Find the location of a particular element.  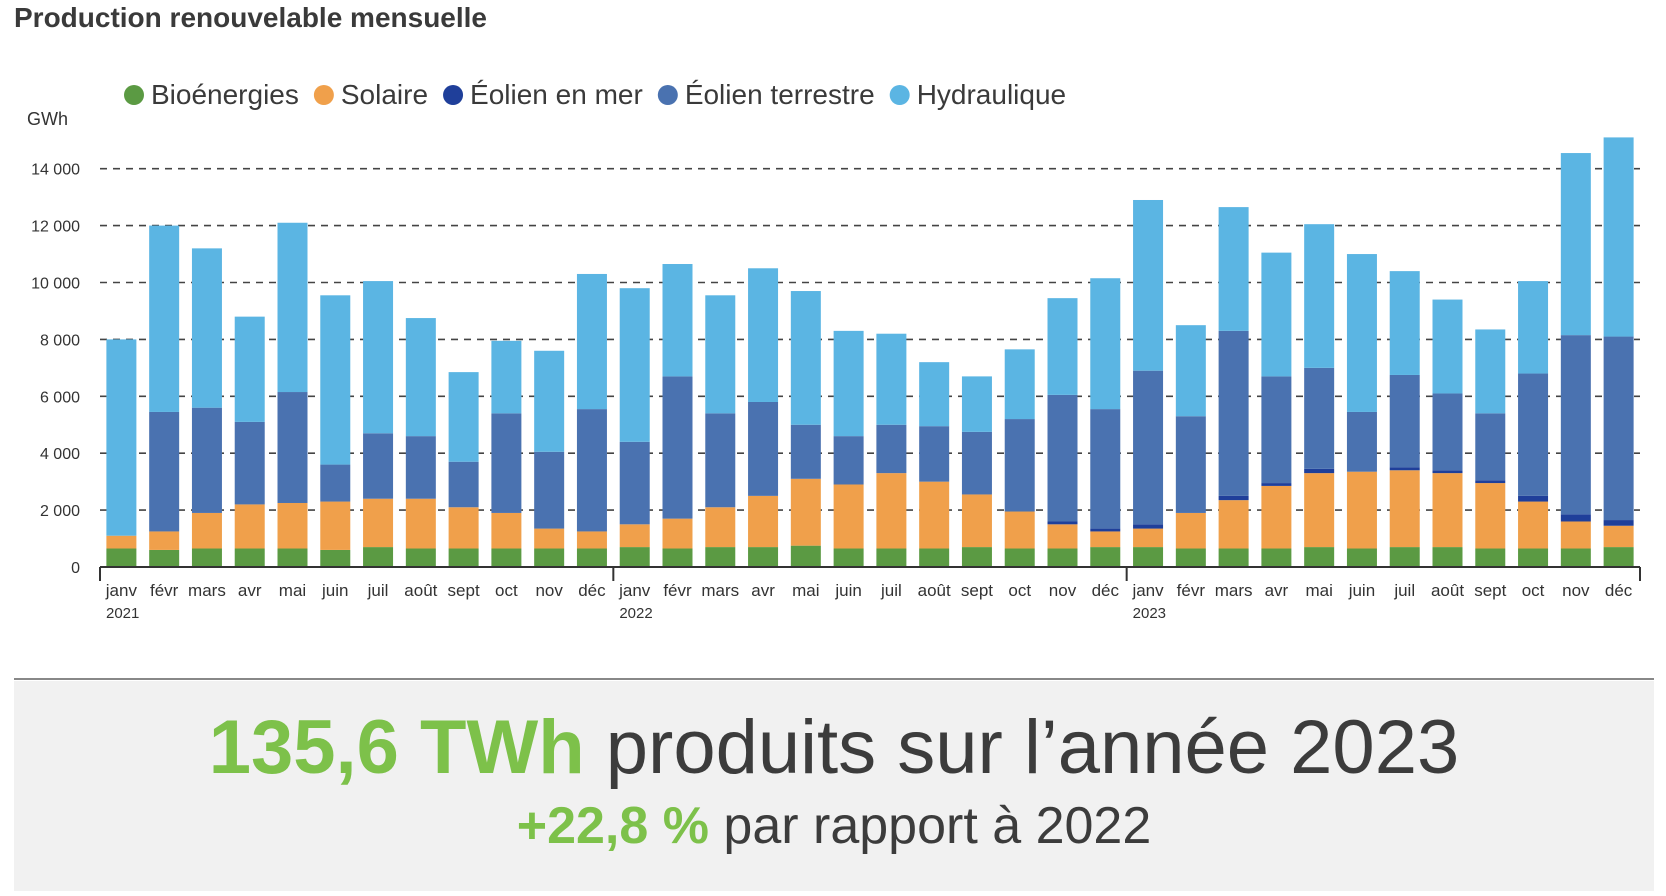

y-tick-label-6: 12 000 is located at coordinates (55, 227).